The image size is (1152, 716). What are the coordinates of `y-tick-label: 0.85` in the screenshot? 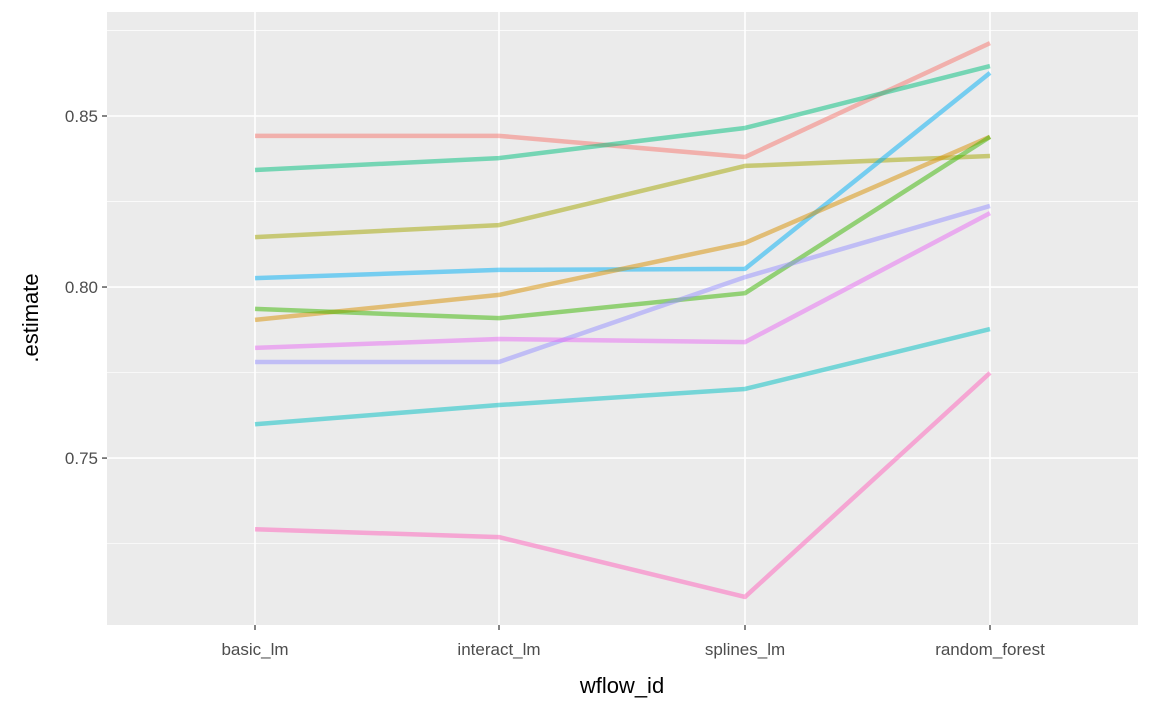 It's located at (81, 116).